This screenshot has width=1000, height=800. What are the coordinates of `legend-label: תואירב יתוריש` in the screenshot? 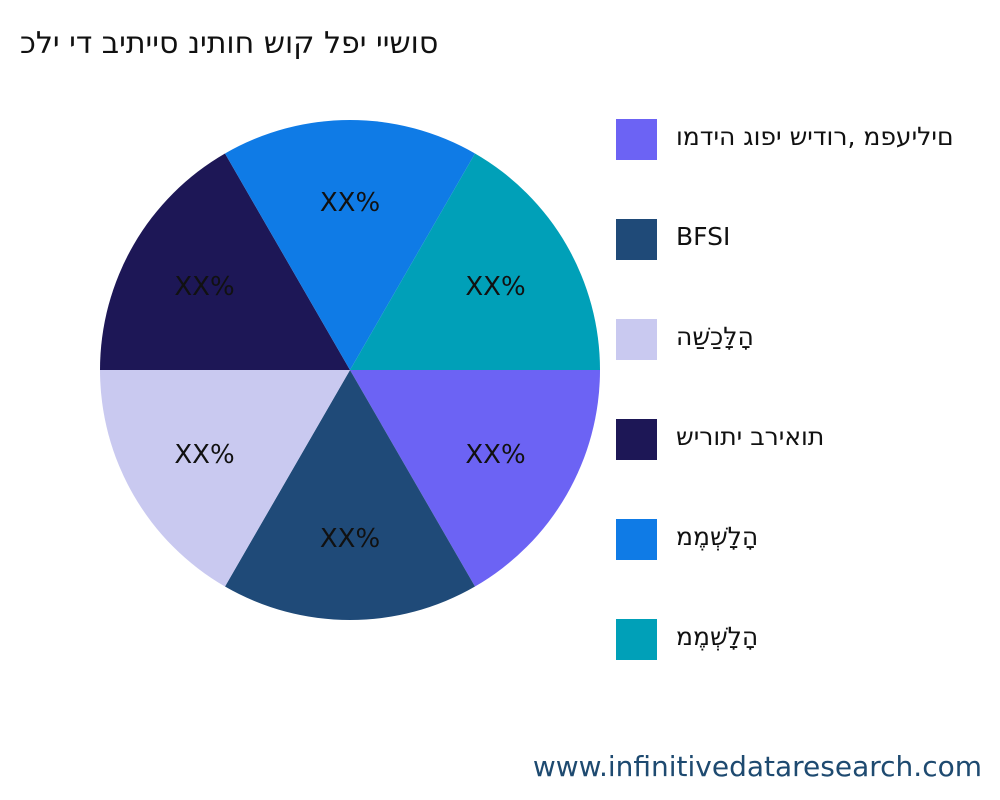 It's located at (750, 436).